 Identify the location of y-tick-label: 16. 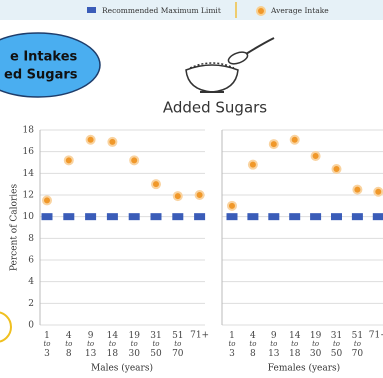
(29, 152).